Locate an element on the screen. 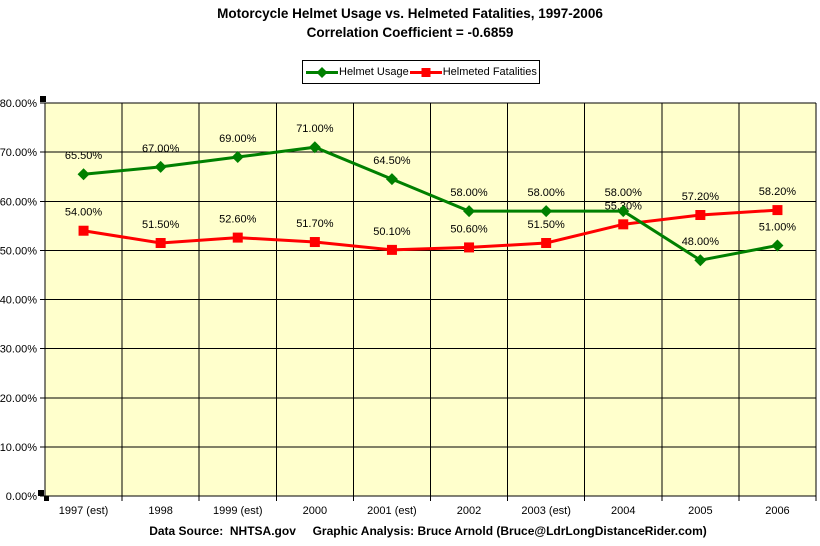 This screenshot has height=546, width=820. x-axis-label: 2000 is located at coordinates (315, 511).